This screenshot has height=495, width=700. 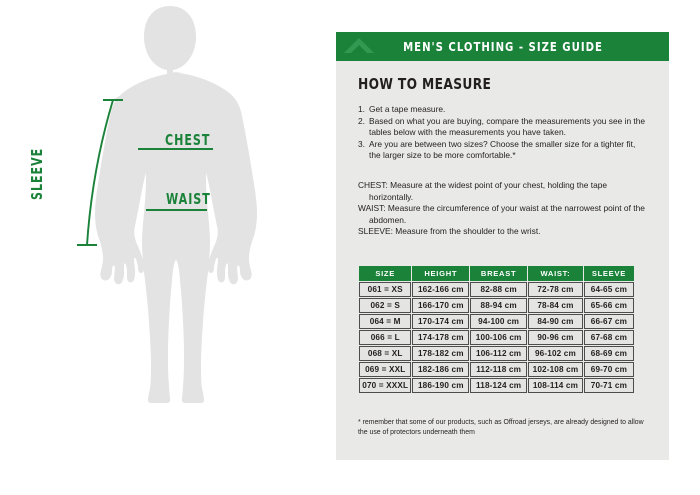 I want to click on cell-breast: 88-94 cm, so click(x=499, y=305).